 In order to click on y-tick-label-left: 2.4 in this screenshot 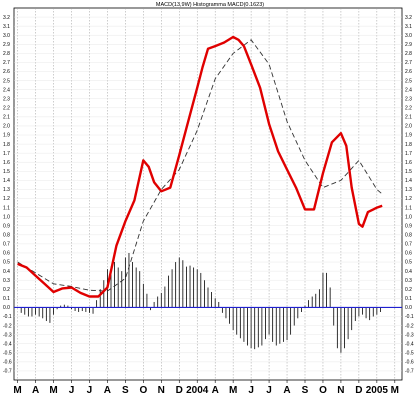, I will do `click(6, 90)`.